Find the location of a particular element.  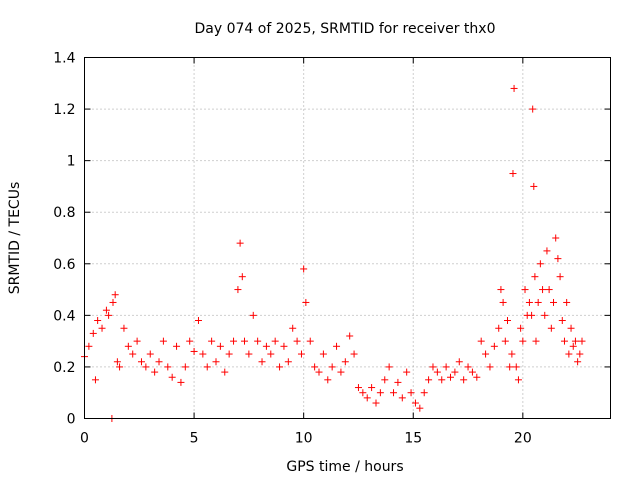

y-tick-label: 0.8 is located at coordinates (64, 213).